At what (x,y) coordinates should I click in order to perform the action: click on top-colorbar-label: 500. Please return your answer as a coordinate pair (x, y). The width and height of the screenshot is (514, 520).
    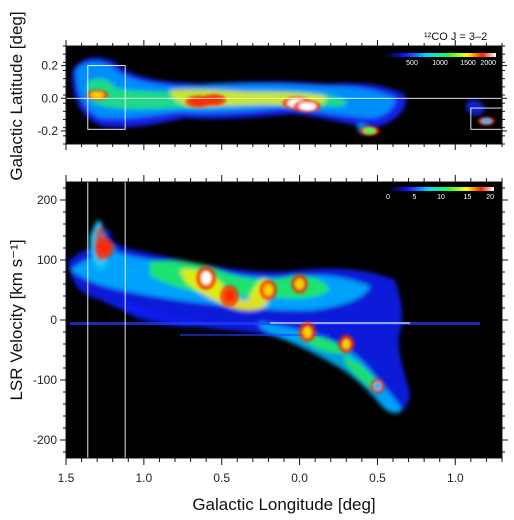
    Looking at the image, I should click on (412, 63).